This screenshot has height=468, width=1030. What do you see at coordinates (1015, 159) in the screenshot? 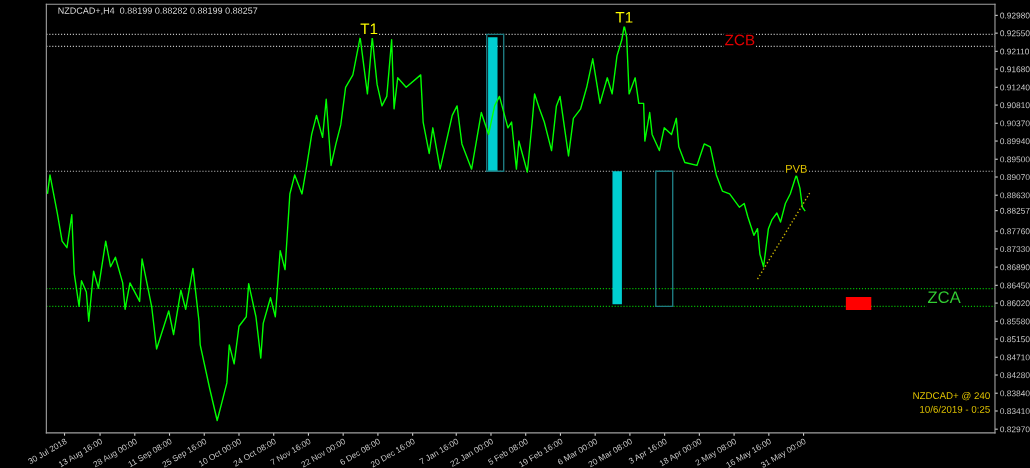
I see `y-tick-label: 0.89500` at bounding box center [1015, 159].